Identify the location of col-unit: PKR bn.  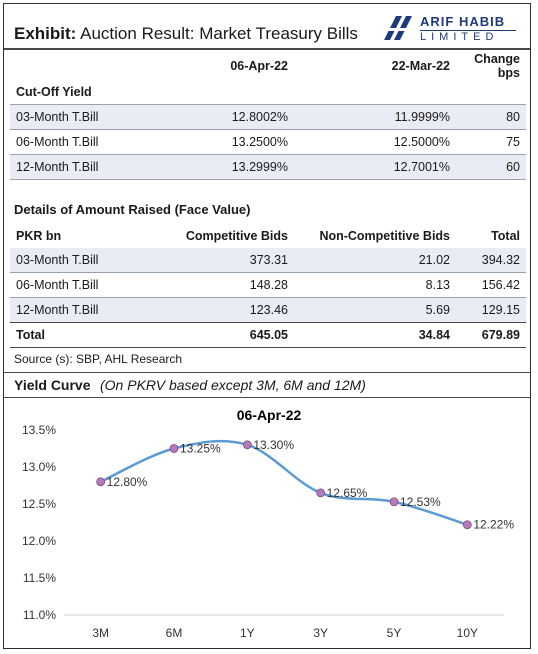
(39, 236).